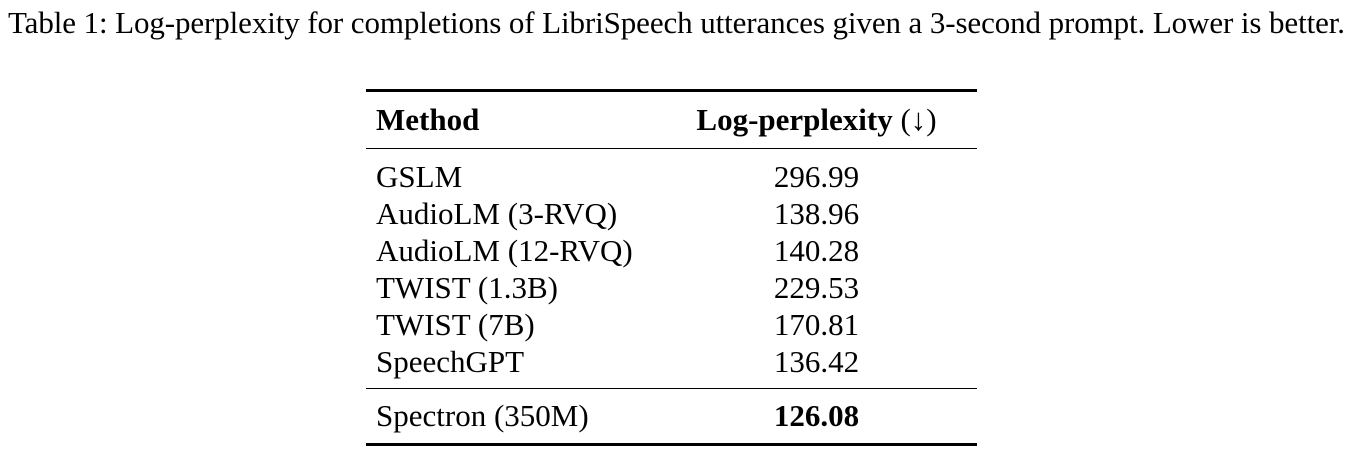  Describe the element at coordinates (794, 119) in the screenshot. I see `header-metric-label: Log-perplexity` at that location.